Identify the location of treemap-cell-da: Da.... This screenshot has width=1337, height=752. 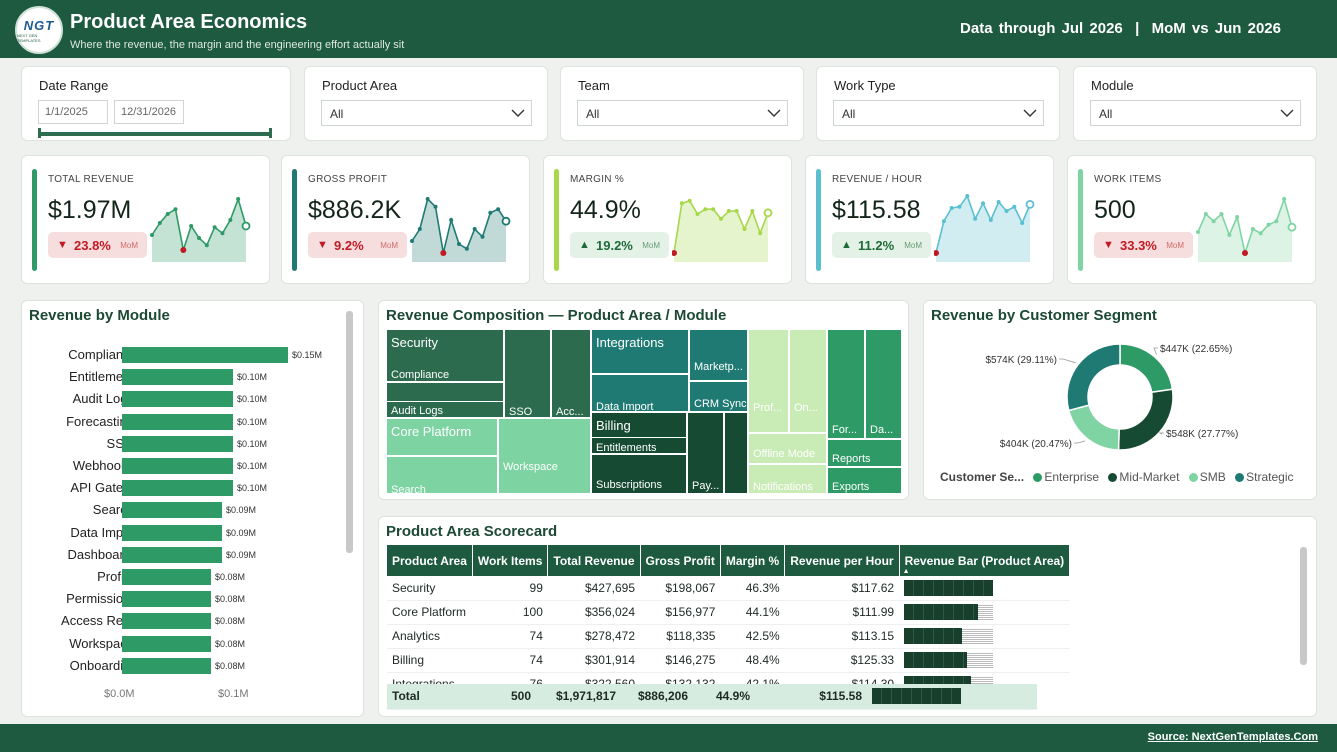
(883, 384).